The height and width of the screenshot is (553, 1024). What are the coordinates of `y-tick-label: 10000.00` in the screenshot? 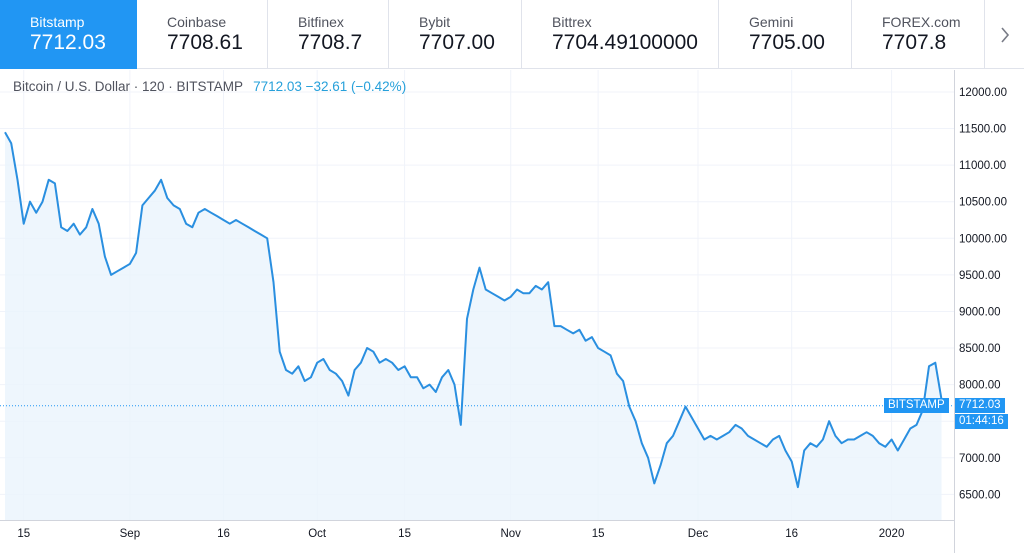 It's located at (983, 239).